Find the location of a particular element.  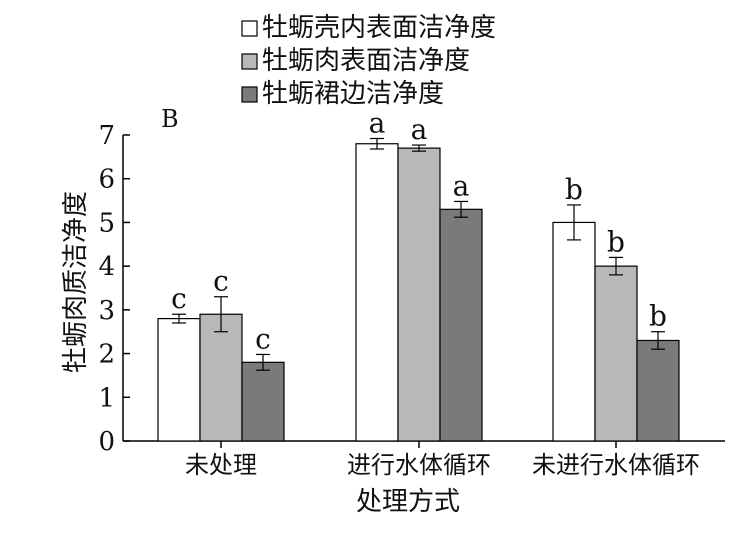

x-tick-label: 未进行水体循环 is located at coordinates (616, 465).